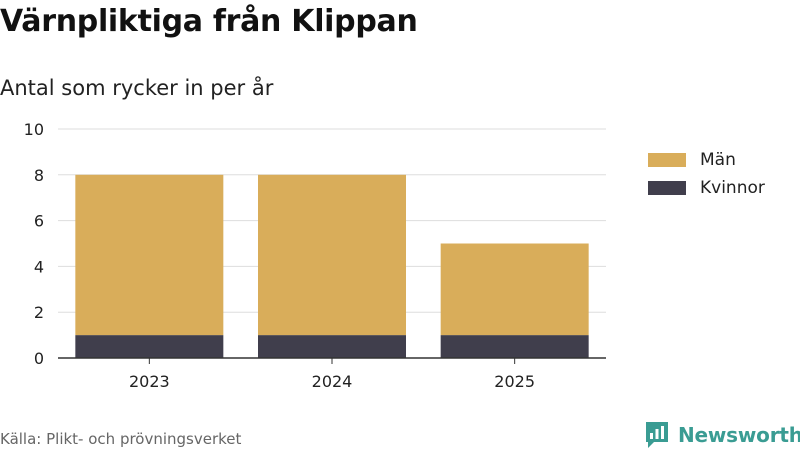 This screenshot has width=800, height=450. Describe the element at coordinates (657, 435) in the screenshot. I see `newsworthy-logo-icon` at that location.